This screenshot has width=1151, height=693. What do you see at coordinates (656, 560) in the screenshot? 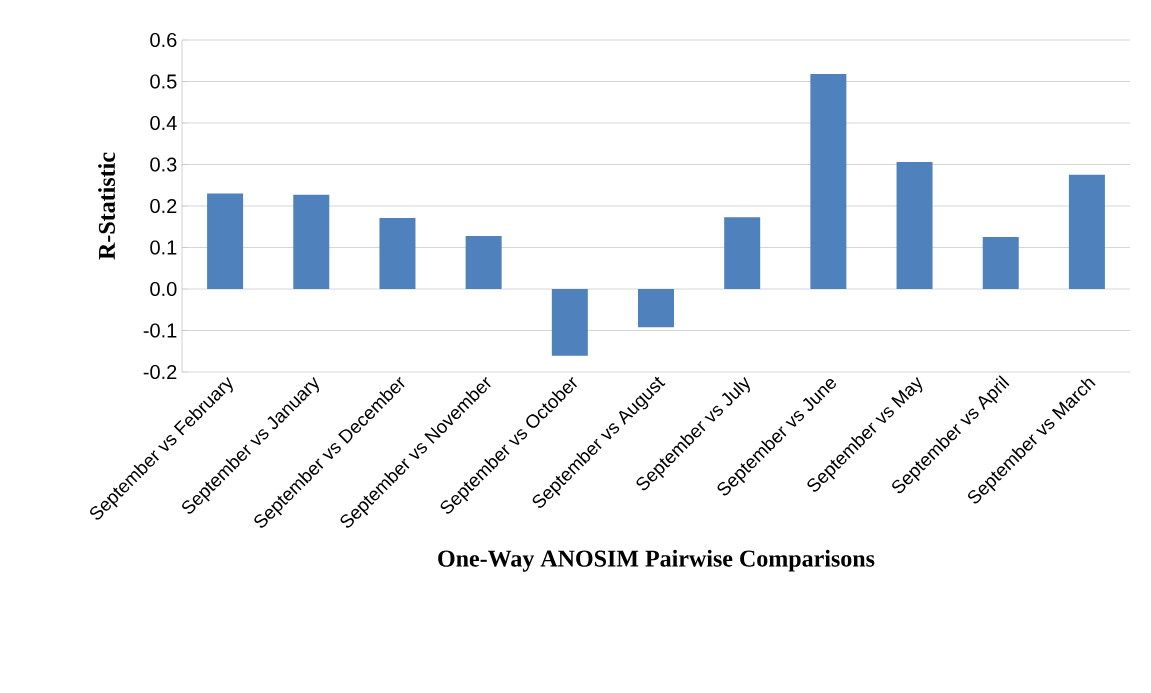
I see `x-axis-title: One-Way ANOSIM Pairwise Comparisons` at bounding box center [656, 560].